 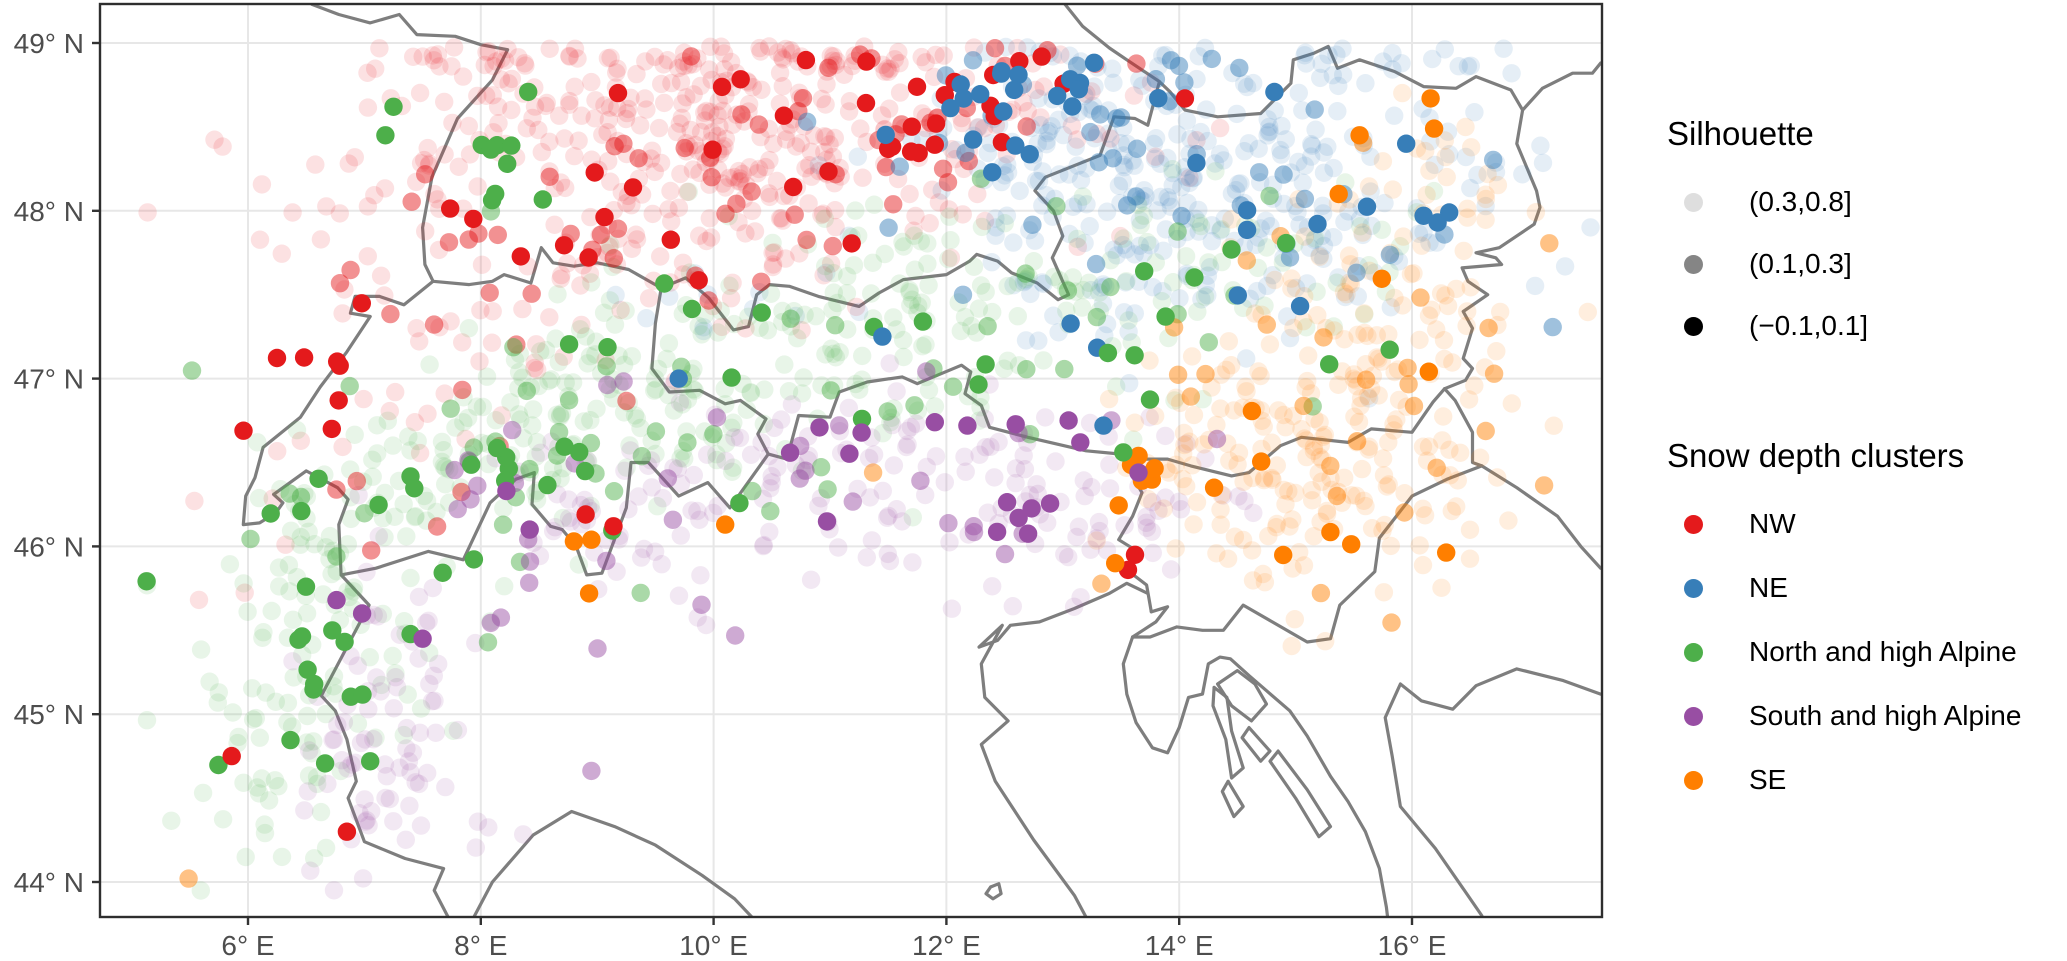 What do you see at coordinates (247, 945) in the screenshot?
I see `x-tick-label: 6° E` at bounding box center [247, 945].